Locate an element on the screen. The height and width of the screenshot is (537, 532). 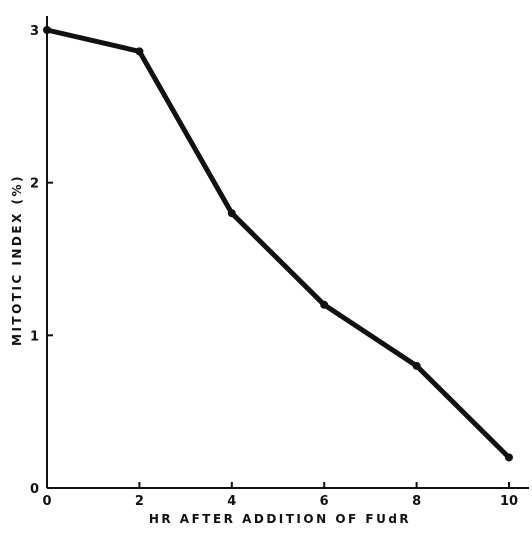
x-tick-label: 6 is located at coordinates (324, 501).